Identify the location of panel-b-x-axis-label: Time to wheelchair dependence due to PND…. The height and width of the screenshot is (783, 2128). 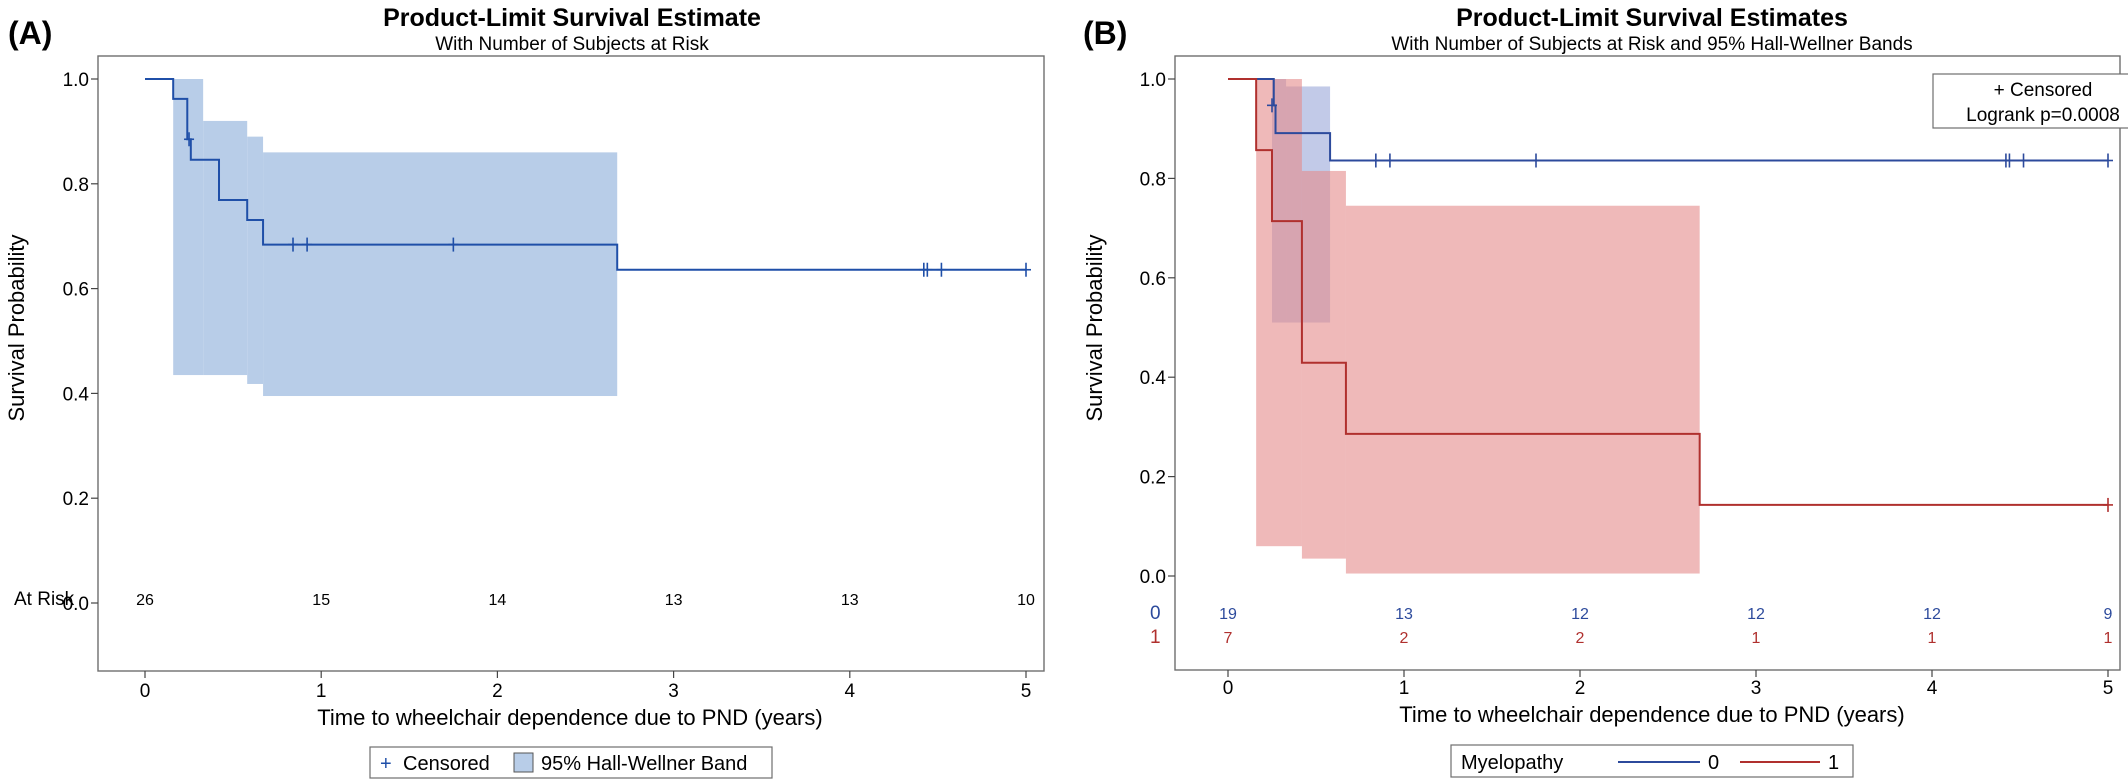
(1651, 714).